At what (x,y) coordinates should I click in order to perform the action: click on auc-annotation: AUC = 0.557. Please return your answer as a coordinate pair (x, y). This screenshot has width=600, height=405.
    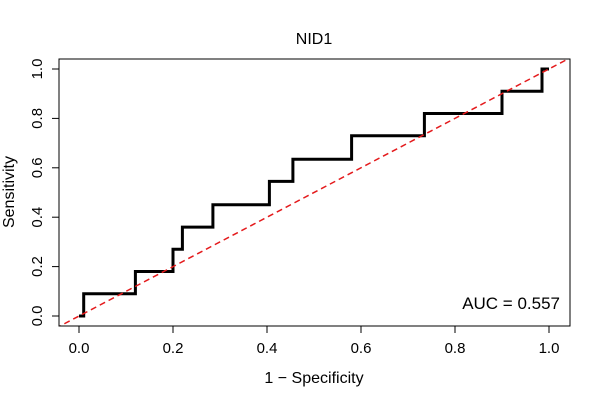
    Looking at the image, I should click on (511, 303).